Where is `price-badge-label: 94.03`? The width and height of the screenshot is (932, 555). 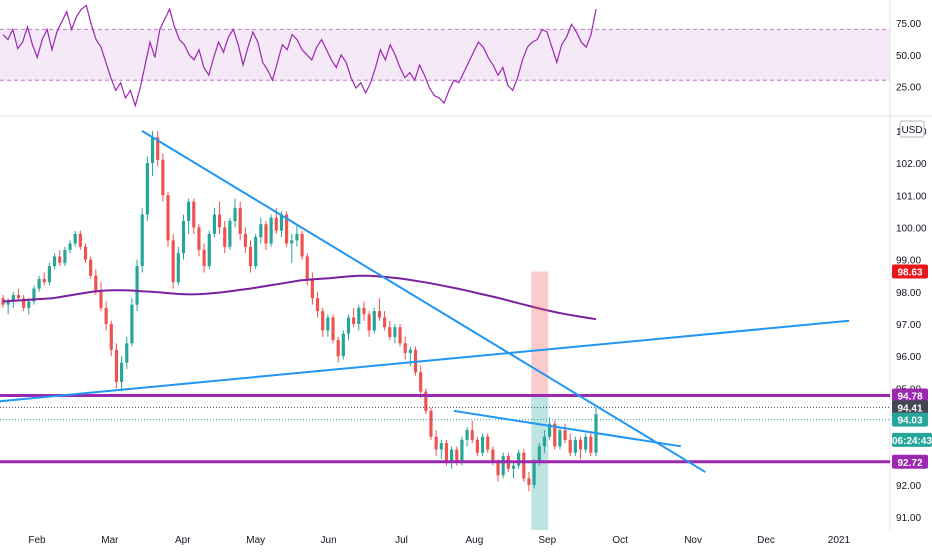 price-badge-label: 94.03 is located at coordinates (909, 421).